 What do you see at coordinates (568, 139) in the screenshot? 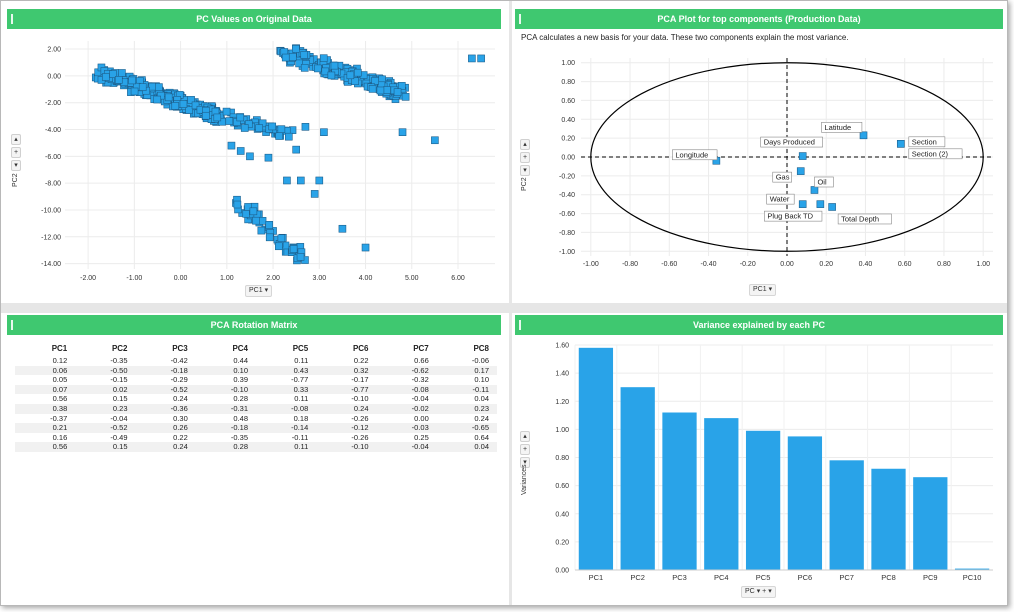
I see `y-tick-label: 0.20` at bounding box center [568, 139].